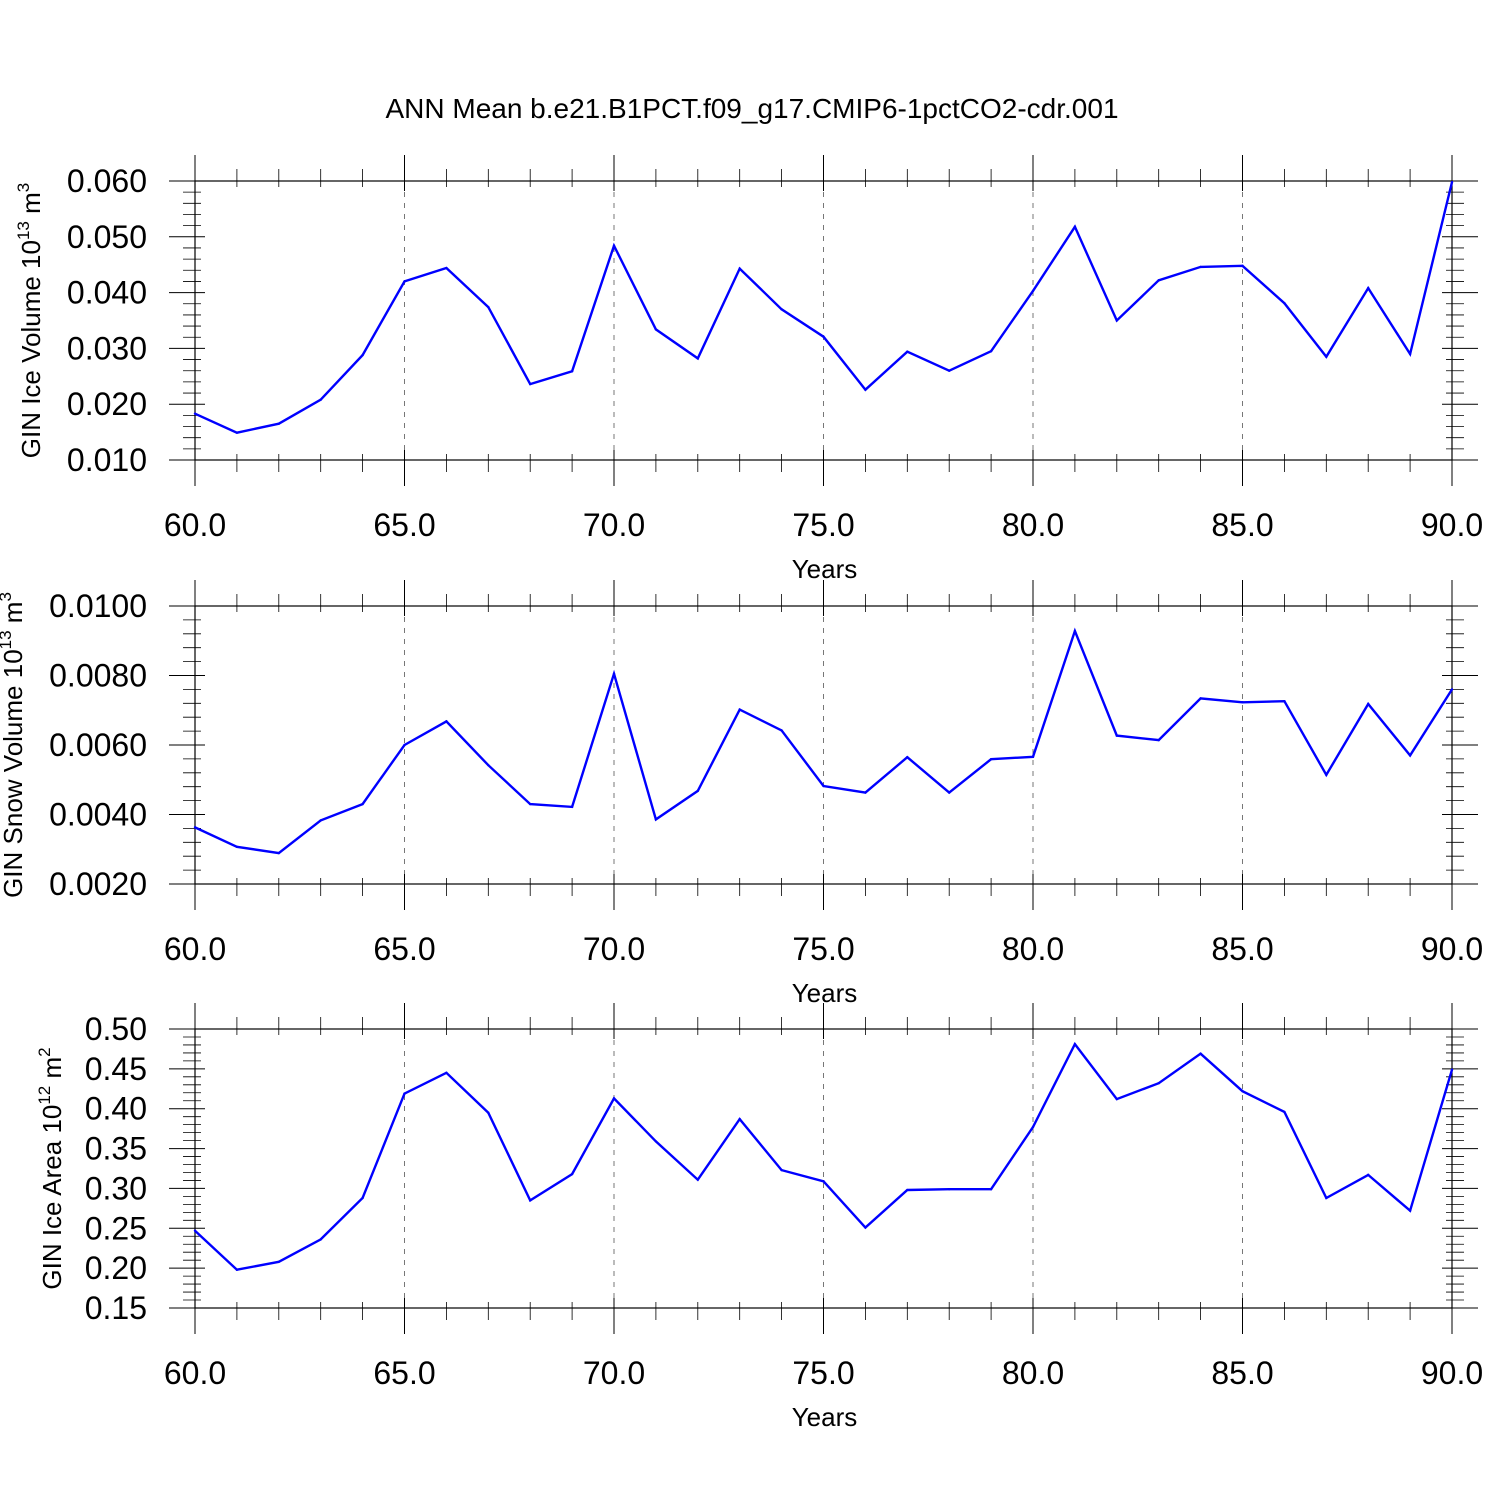 The width and height of the screenshot is (1500, 1500). Describe the element at coordinates (614, 1373) in the screenshot. I see `x-tick-label: 70.0` at that location.